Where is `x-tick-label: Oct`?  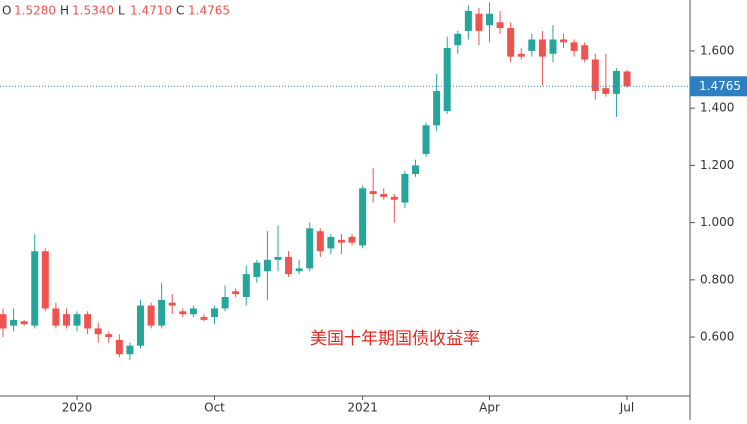
x-tick-label: Oct is located at coordinates (214, 408).